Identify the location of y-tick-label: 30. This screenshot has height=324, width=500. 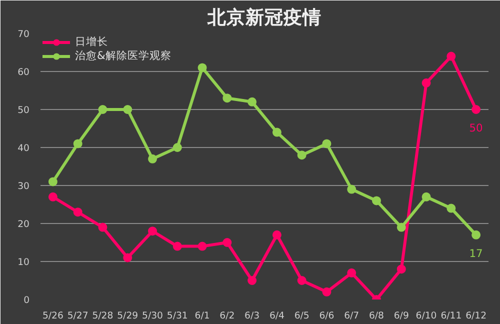
(24, 186).